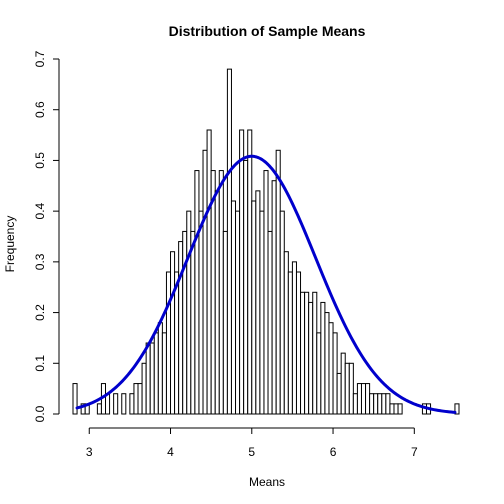  What do you see at coordinates (414, 452) in the screenshot?
I see `x-tick-label: 7` at bounding box center [414, 452].